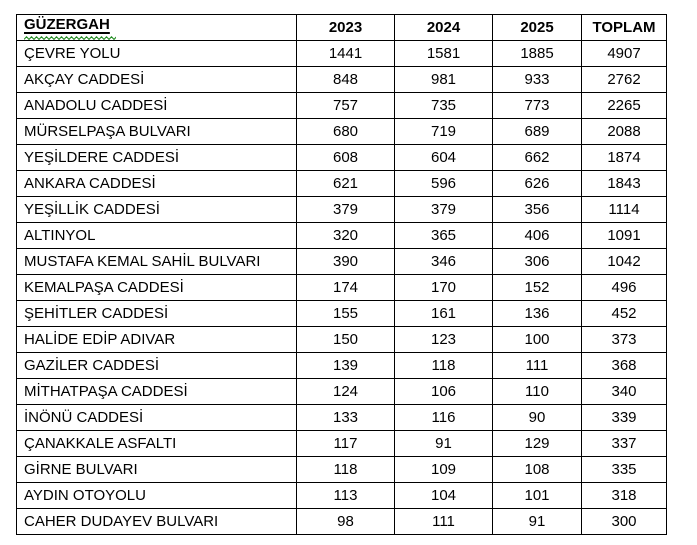  I want to click on table-row: AKÇAY CADDESİ 848 981 933 2762, so click(341, 79).